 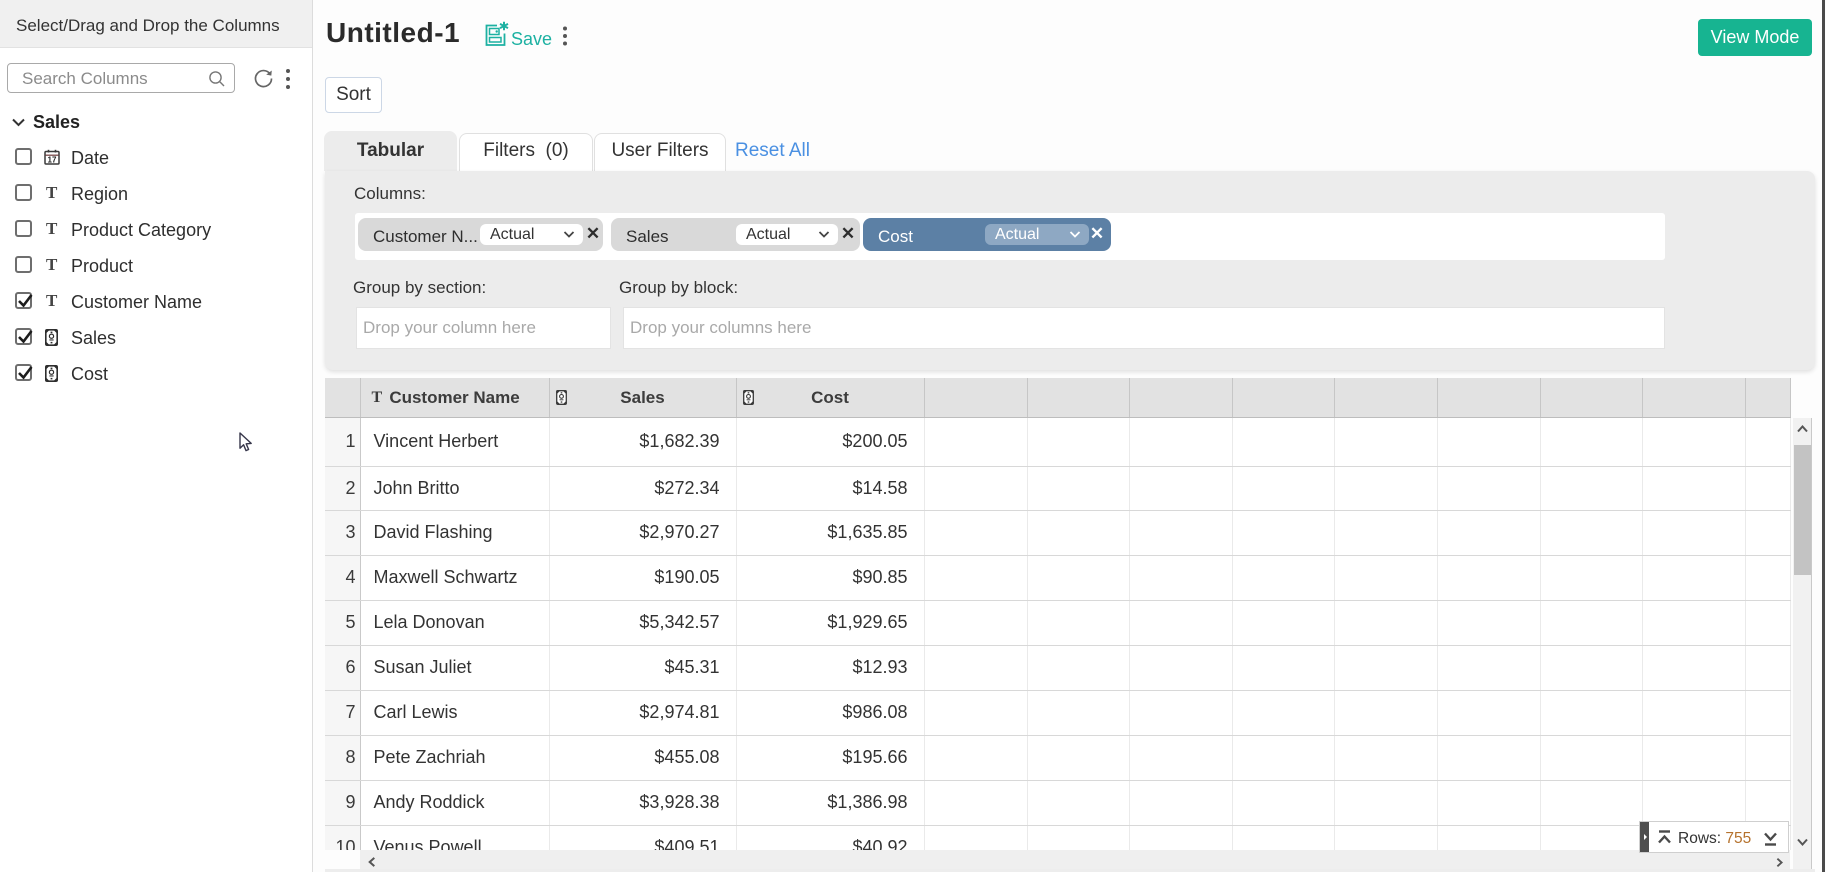 I want to click on svg-text: 17, so click(x=52, y=160).